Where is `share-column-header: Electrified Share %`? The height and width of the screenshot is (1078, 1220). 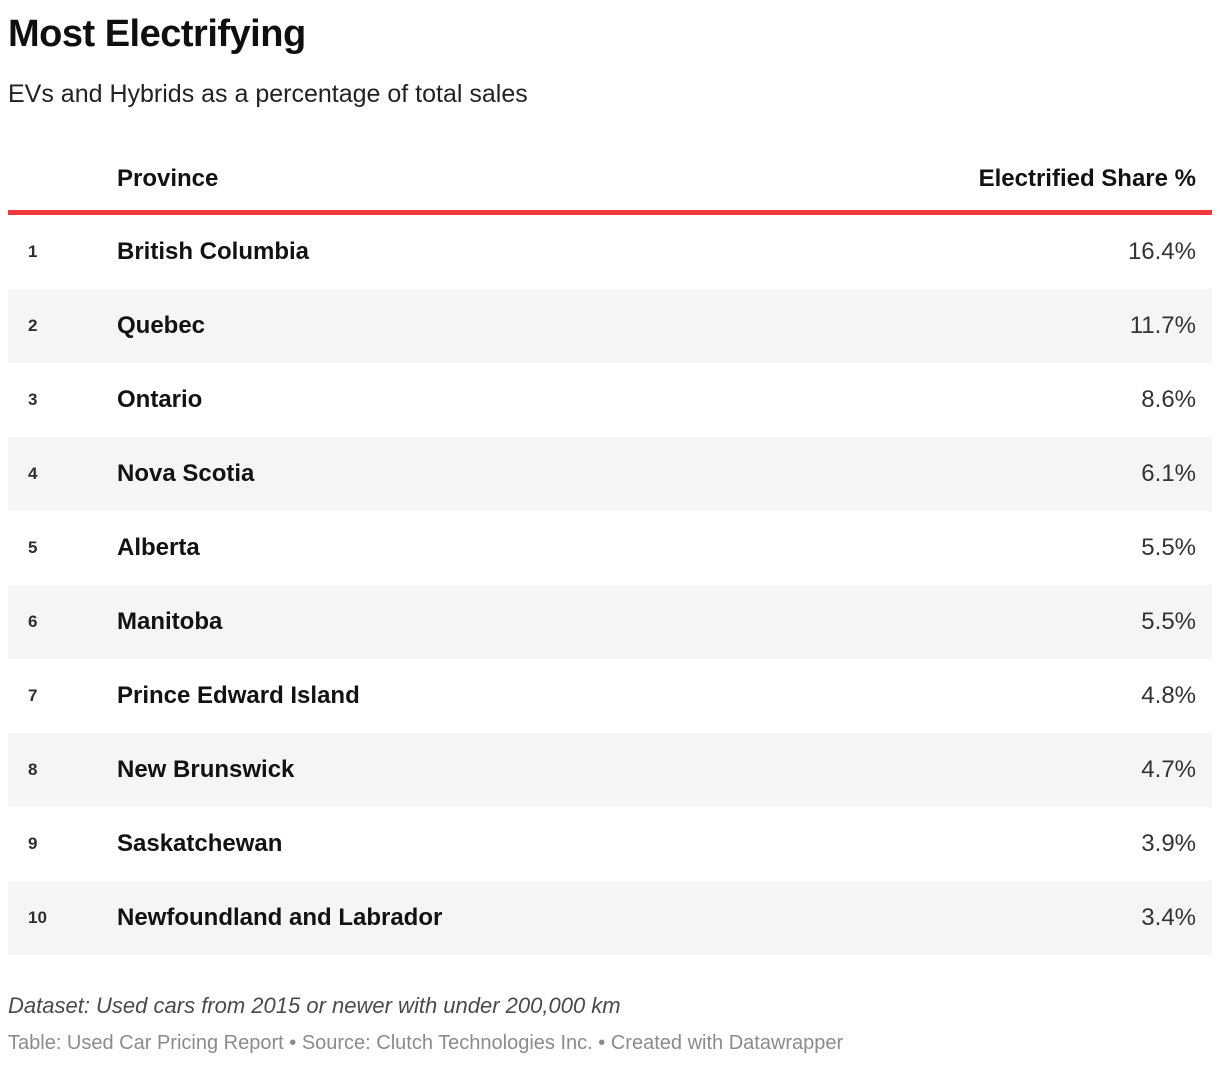 share-column-header: Electrified Share % is located at coordinates (1087, 178).